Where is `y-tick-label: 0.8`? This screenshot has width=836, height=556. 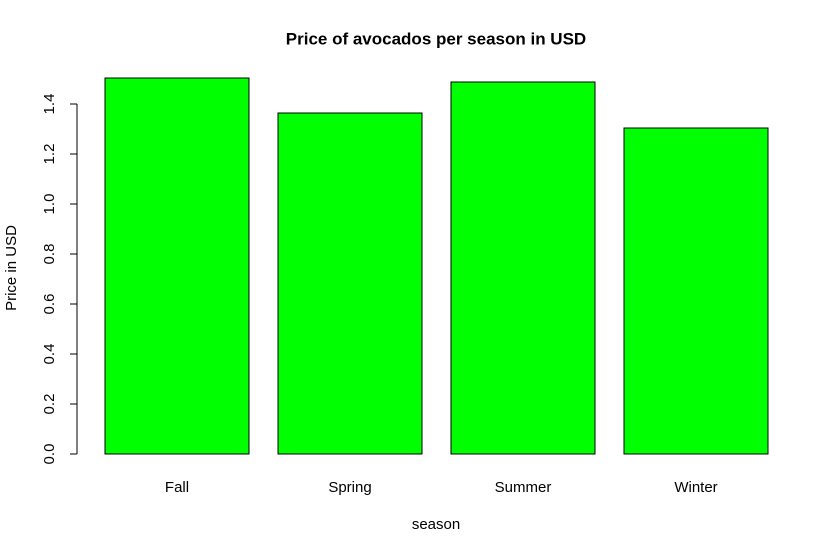
y-tick-label: 0.8 is located at coordinates (49, 254).